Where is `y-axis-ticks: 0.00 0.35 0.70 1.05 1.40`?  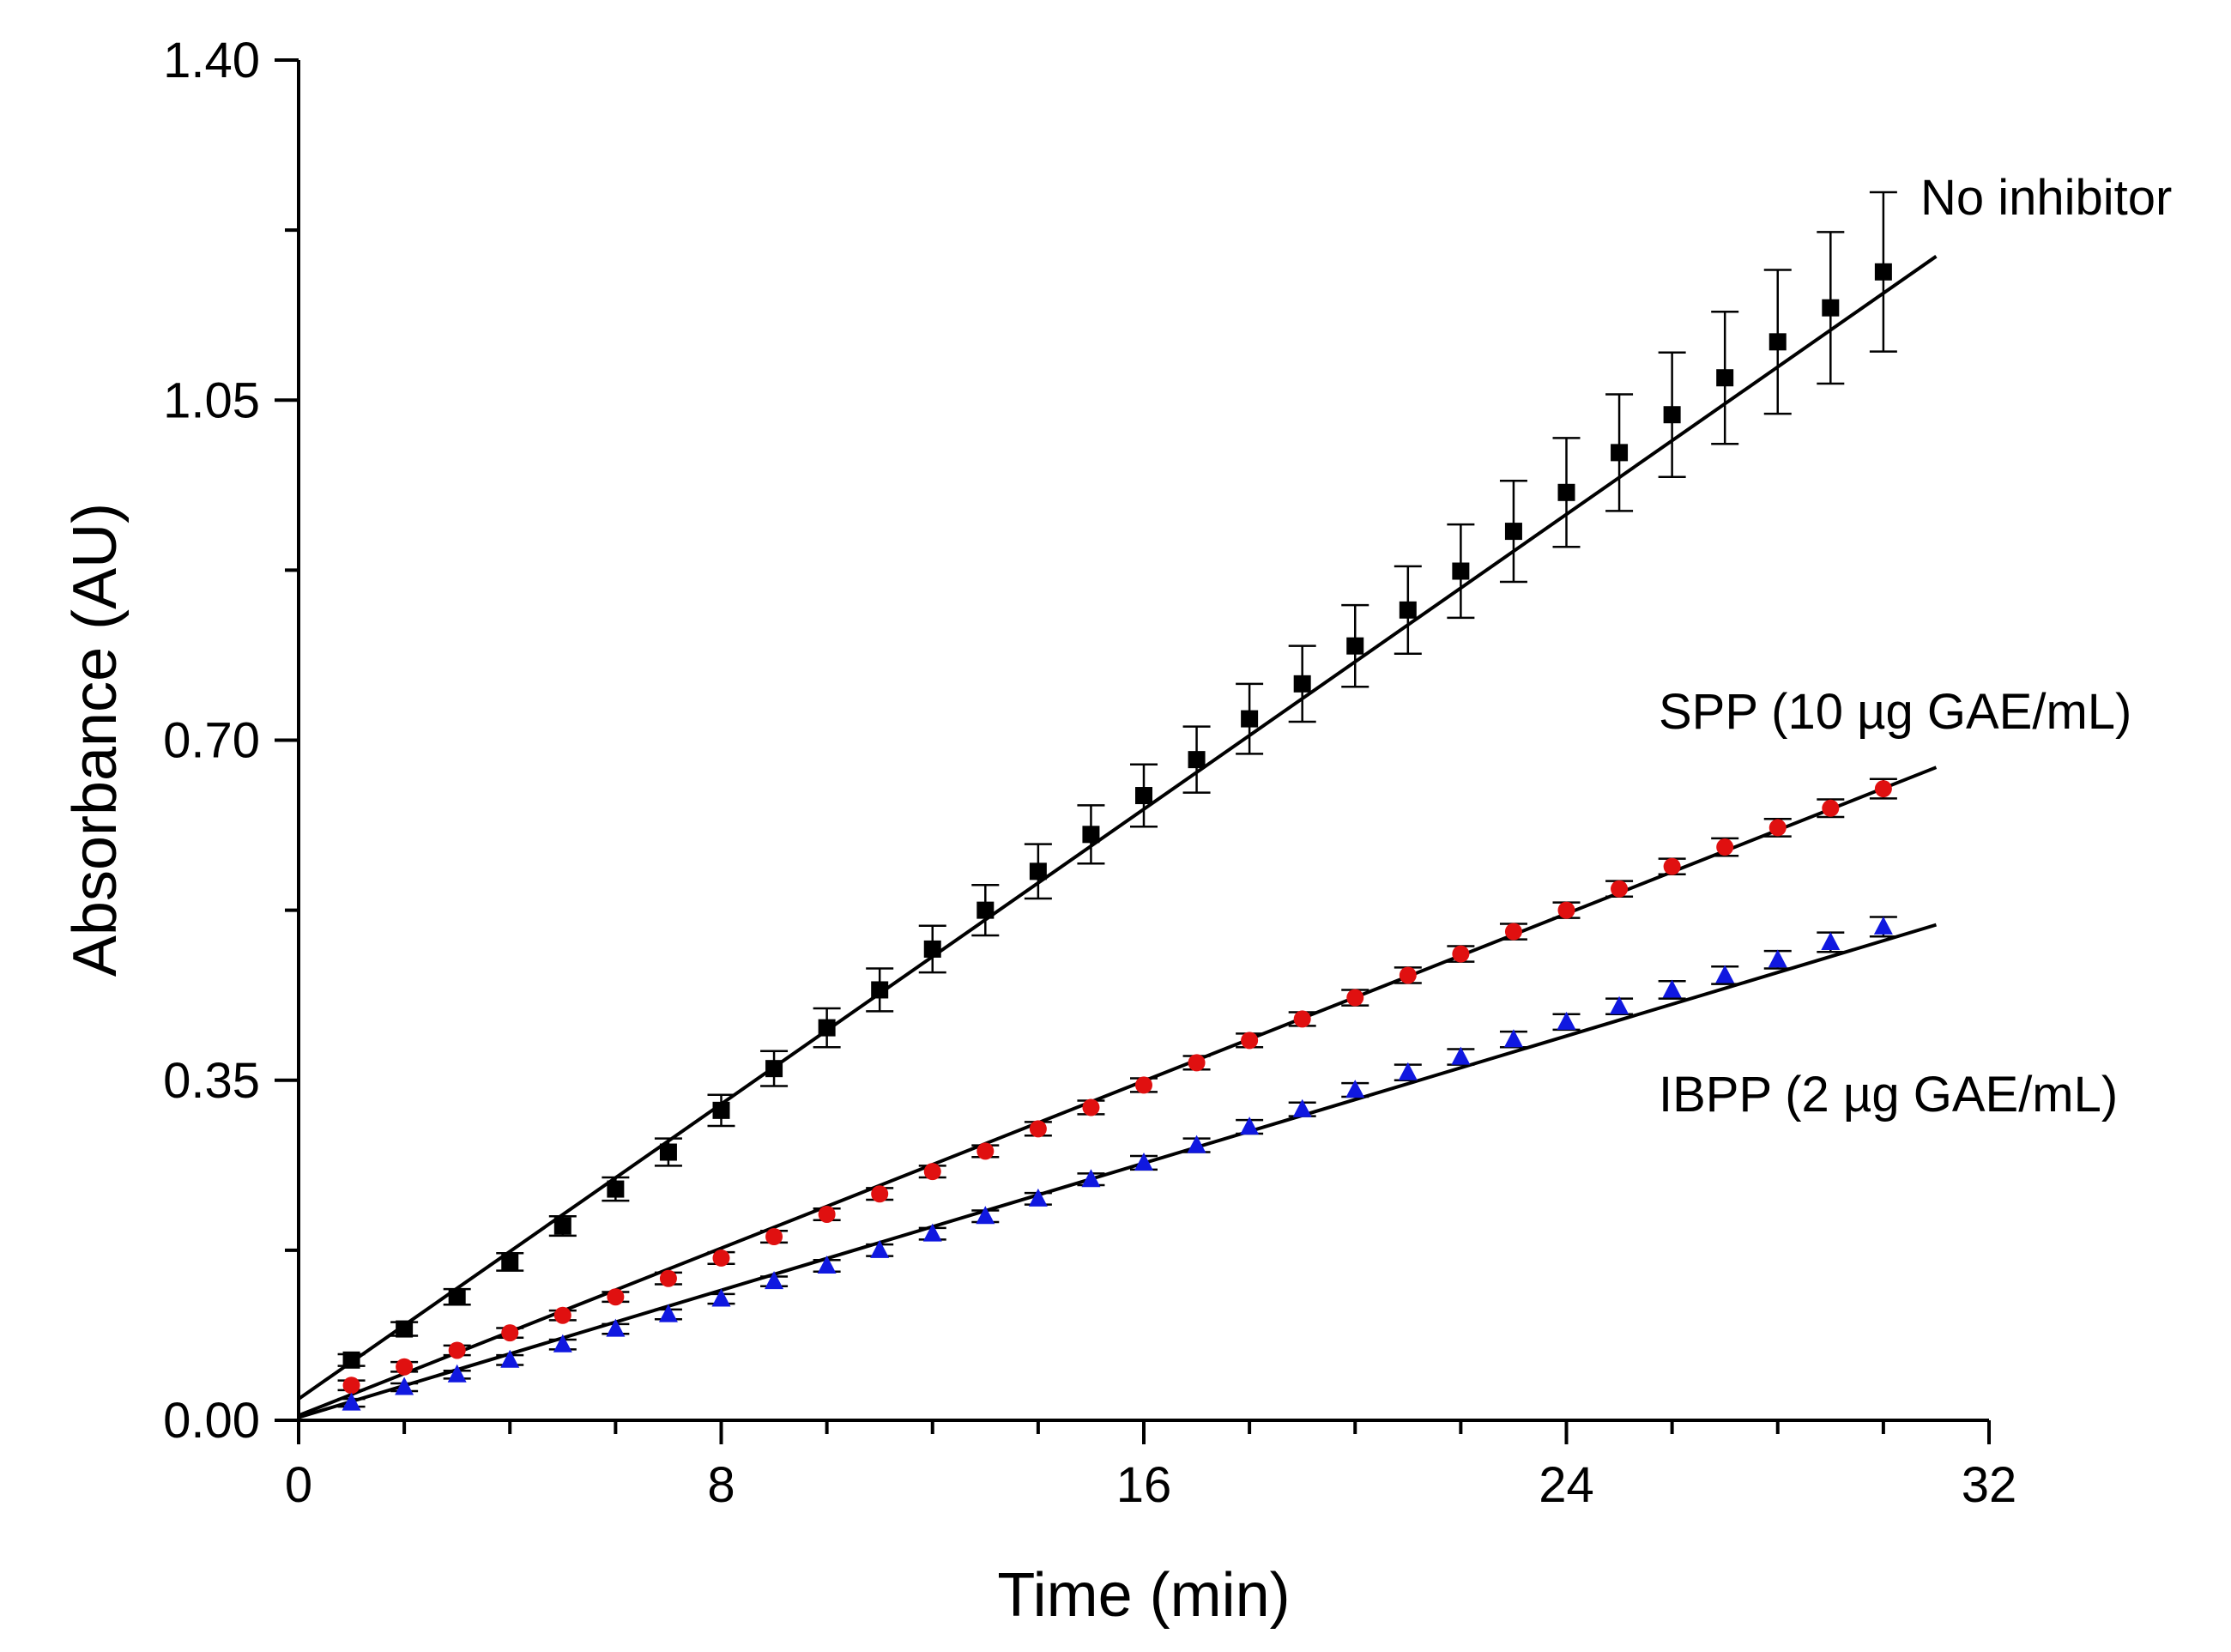 y-axis-ticks: 0.00 0.35 0.70 1.05 1.40 is located at coordinates (231, 741).